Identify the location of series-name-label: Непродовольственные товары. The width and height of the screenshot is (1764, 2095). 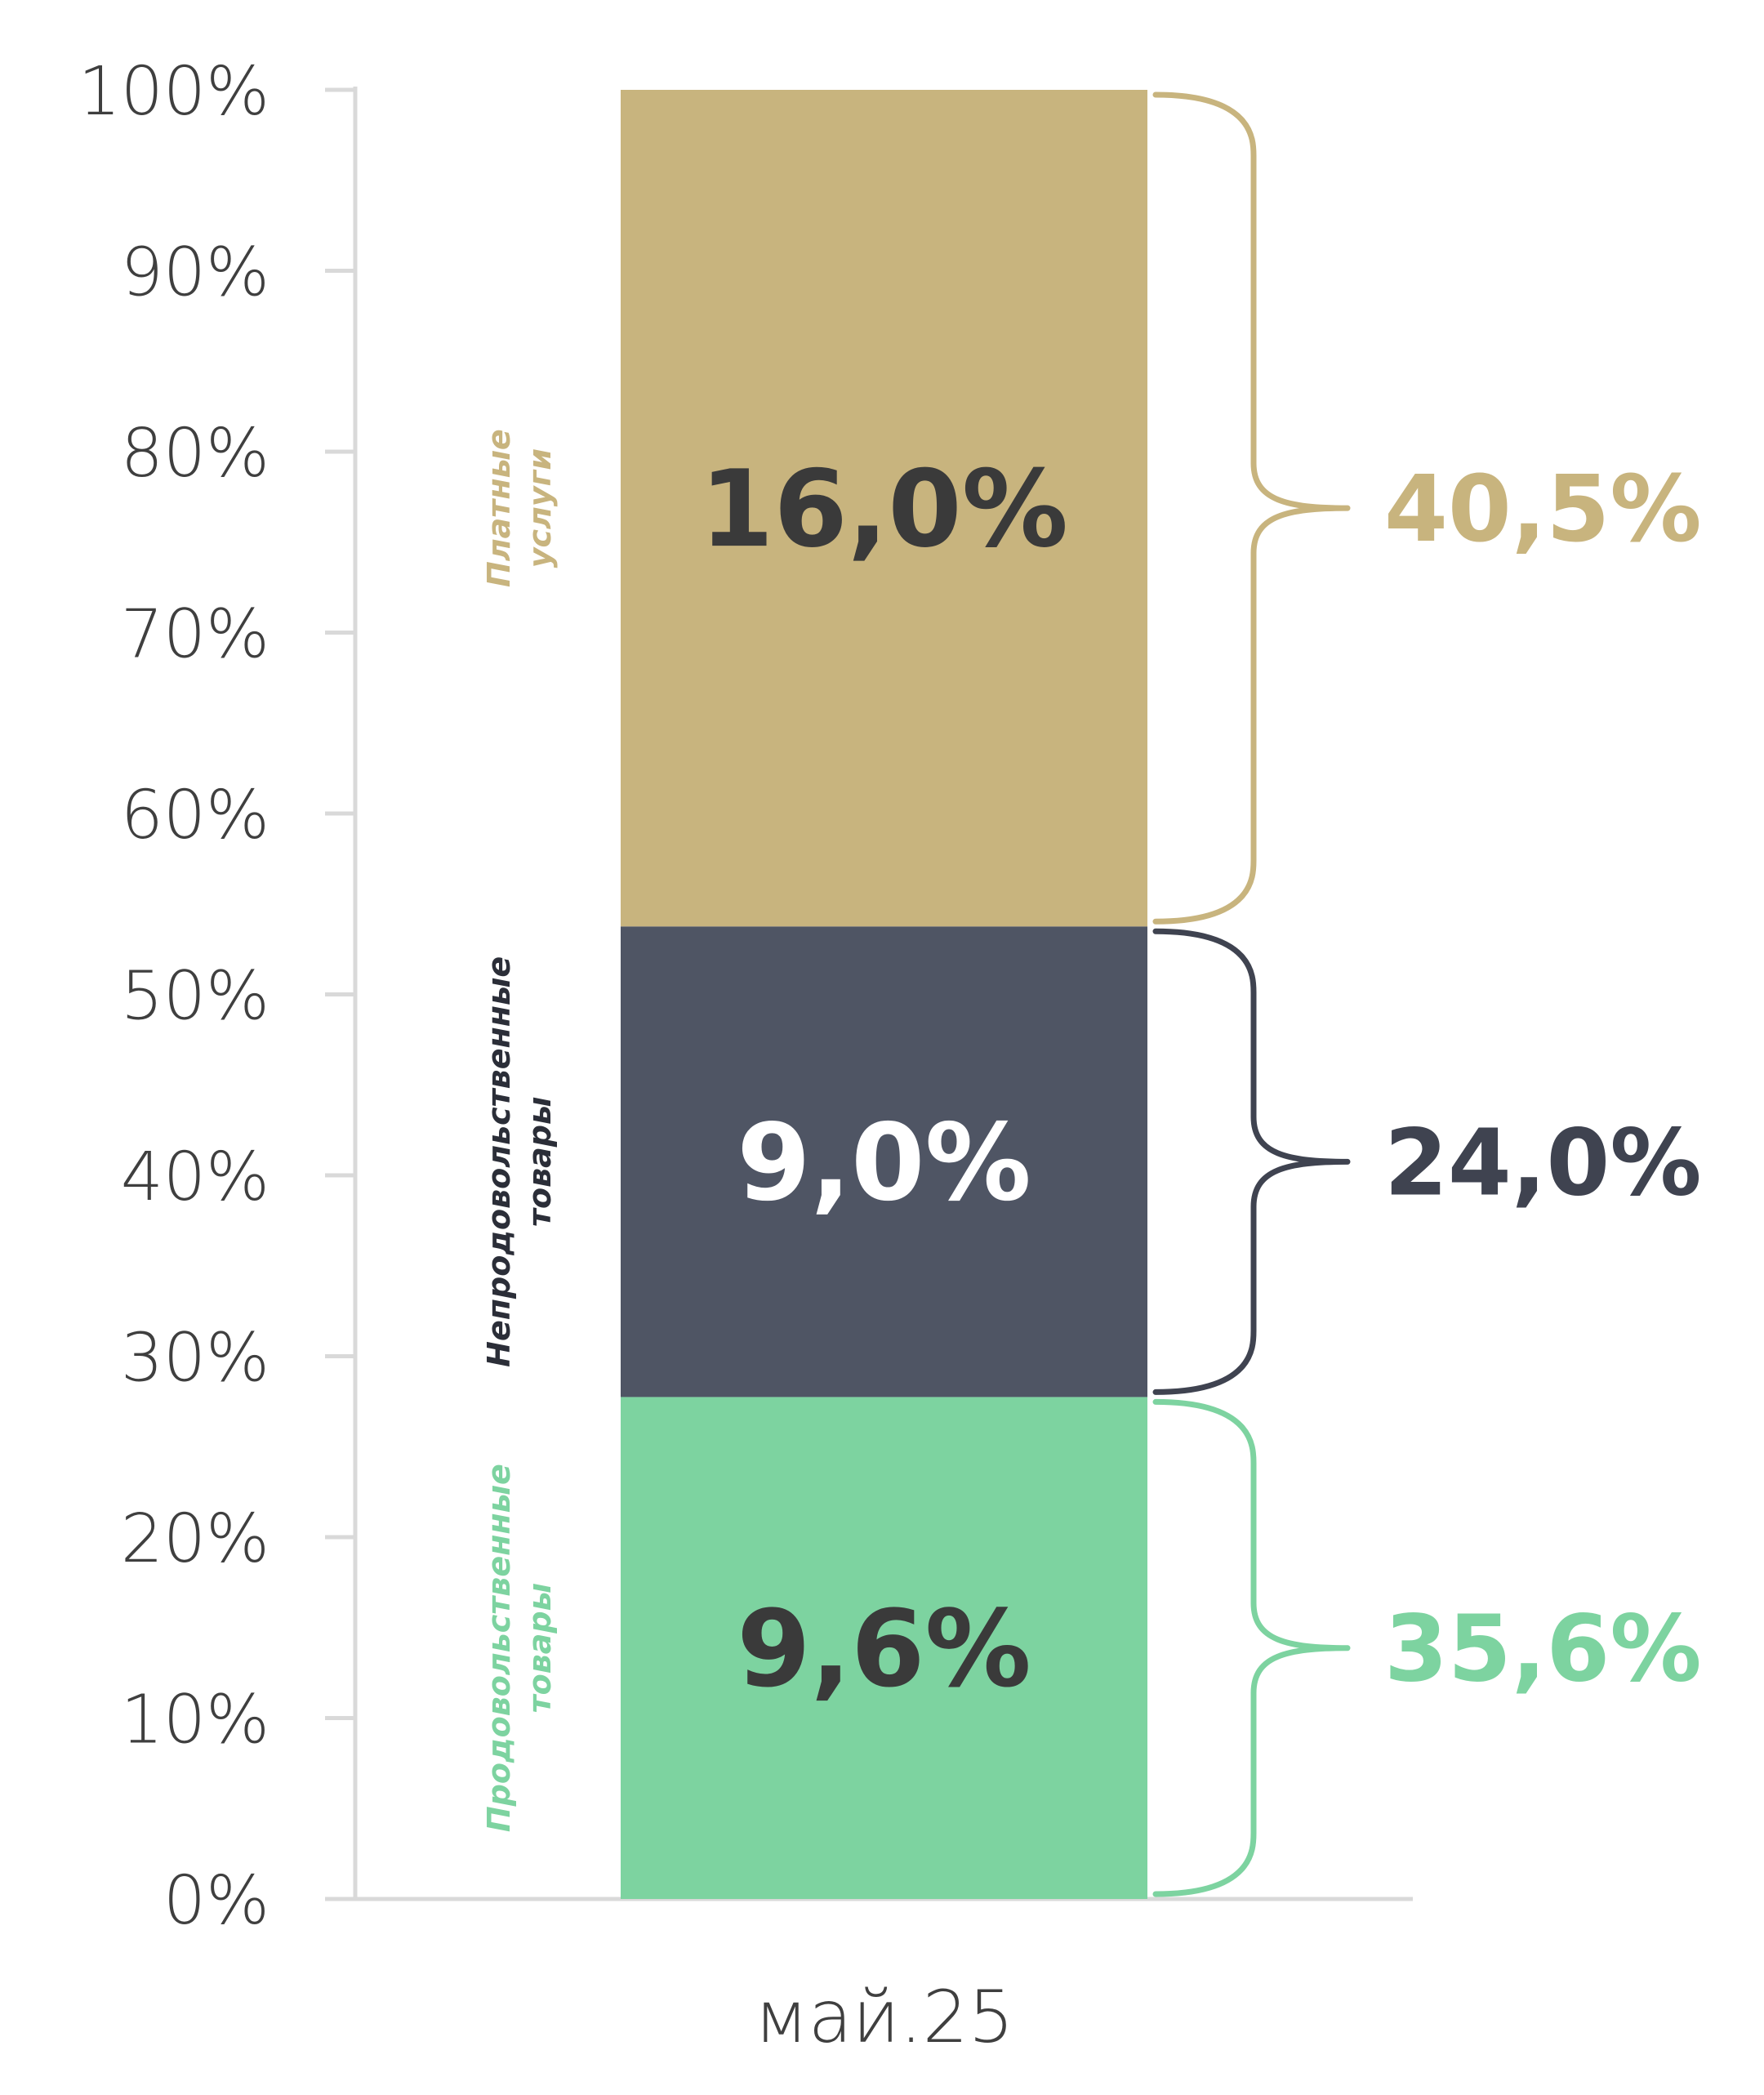
(519, 1161).